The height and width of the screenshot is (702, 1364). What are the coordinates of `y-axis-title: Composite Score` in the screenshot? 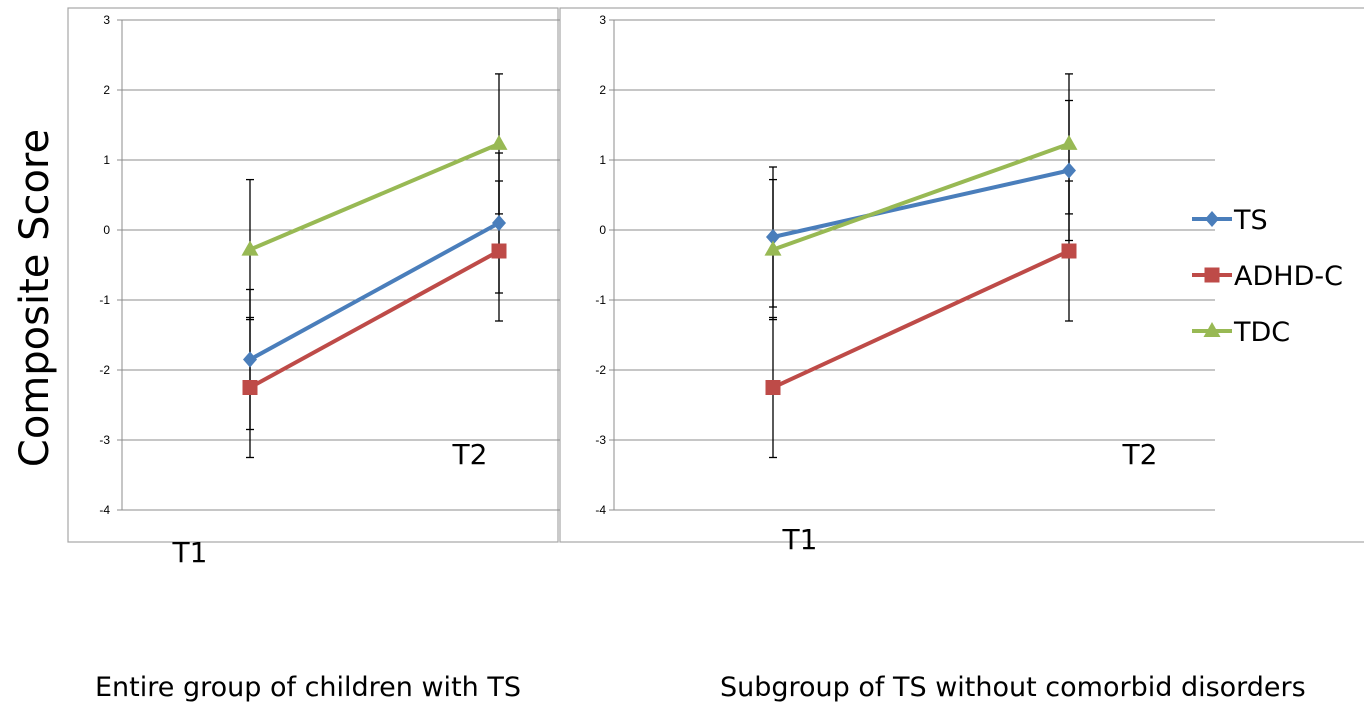 It's located at (35, 298).